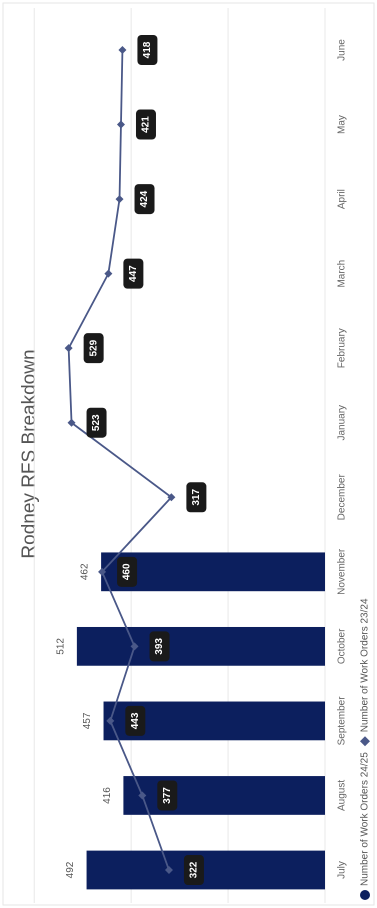 This screenshot has height=908, width=377. I want to click on x-tick-label: June, so click(342, 50).